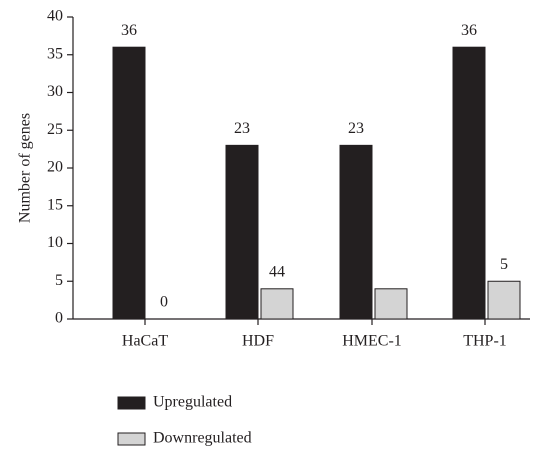 The image size is (538, 462). I want to click on y-axis-label: Number of genes, so click(25, 168).